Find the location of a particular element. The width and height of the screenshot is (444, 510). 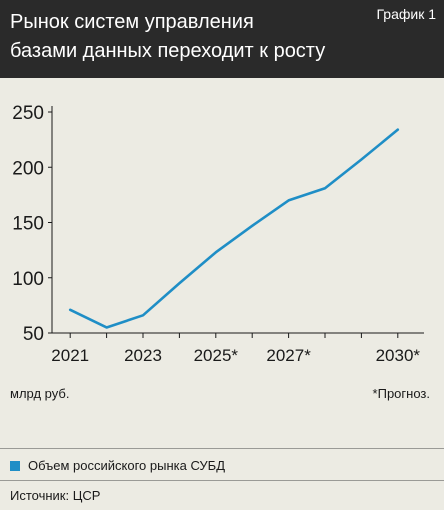

x-tick-label: 2027* is located at coordinates (288, 355).